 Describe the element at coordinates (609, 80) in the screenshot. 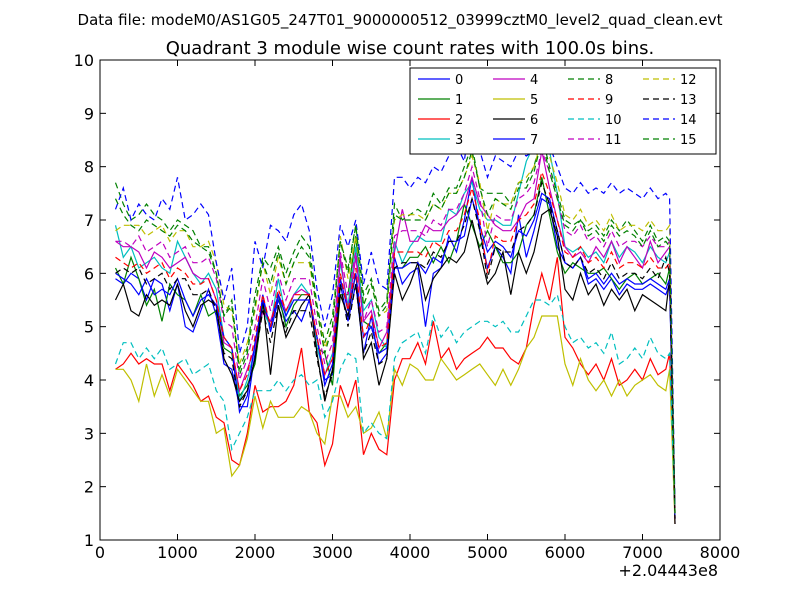

I see `legend-label-8: 8` at that location.